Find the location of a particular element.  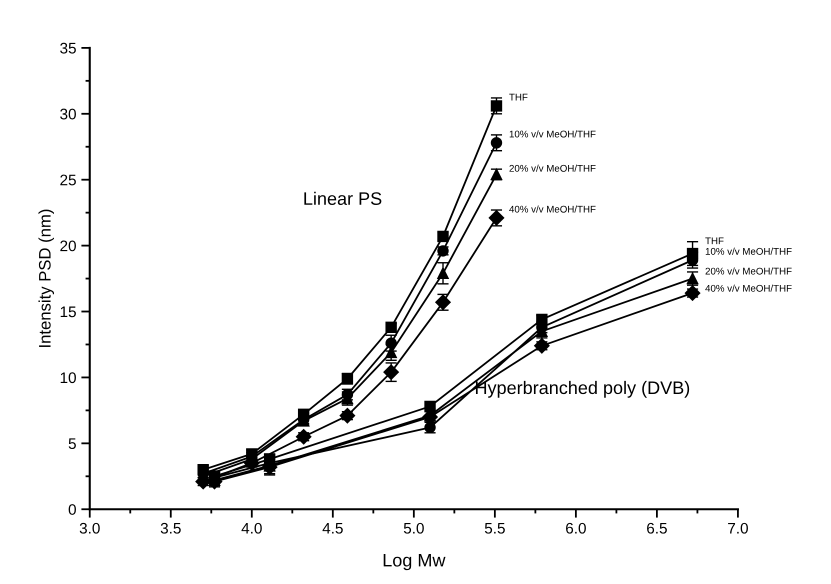

x-tick-label: 4.5 is located at coordinates (332, 528).